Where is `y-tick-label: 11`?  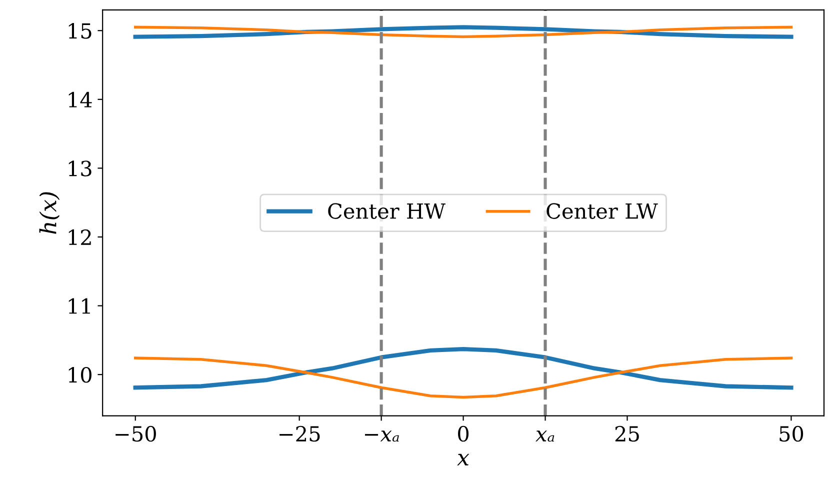 y-tick-label: 11 is located at coordinates (79, 306).